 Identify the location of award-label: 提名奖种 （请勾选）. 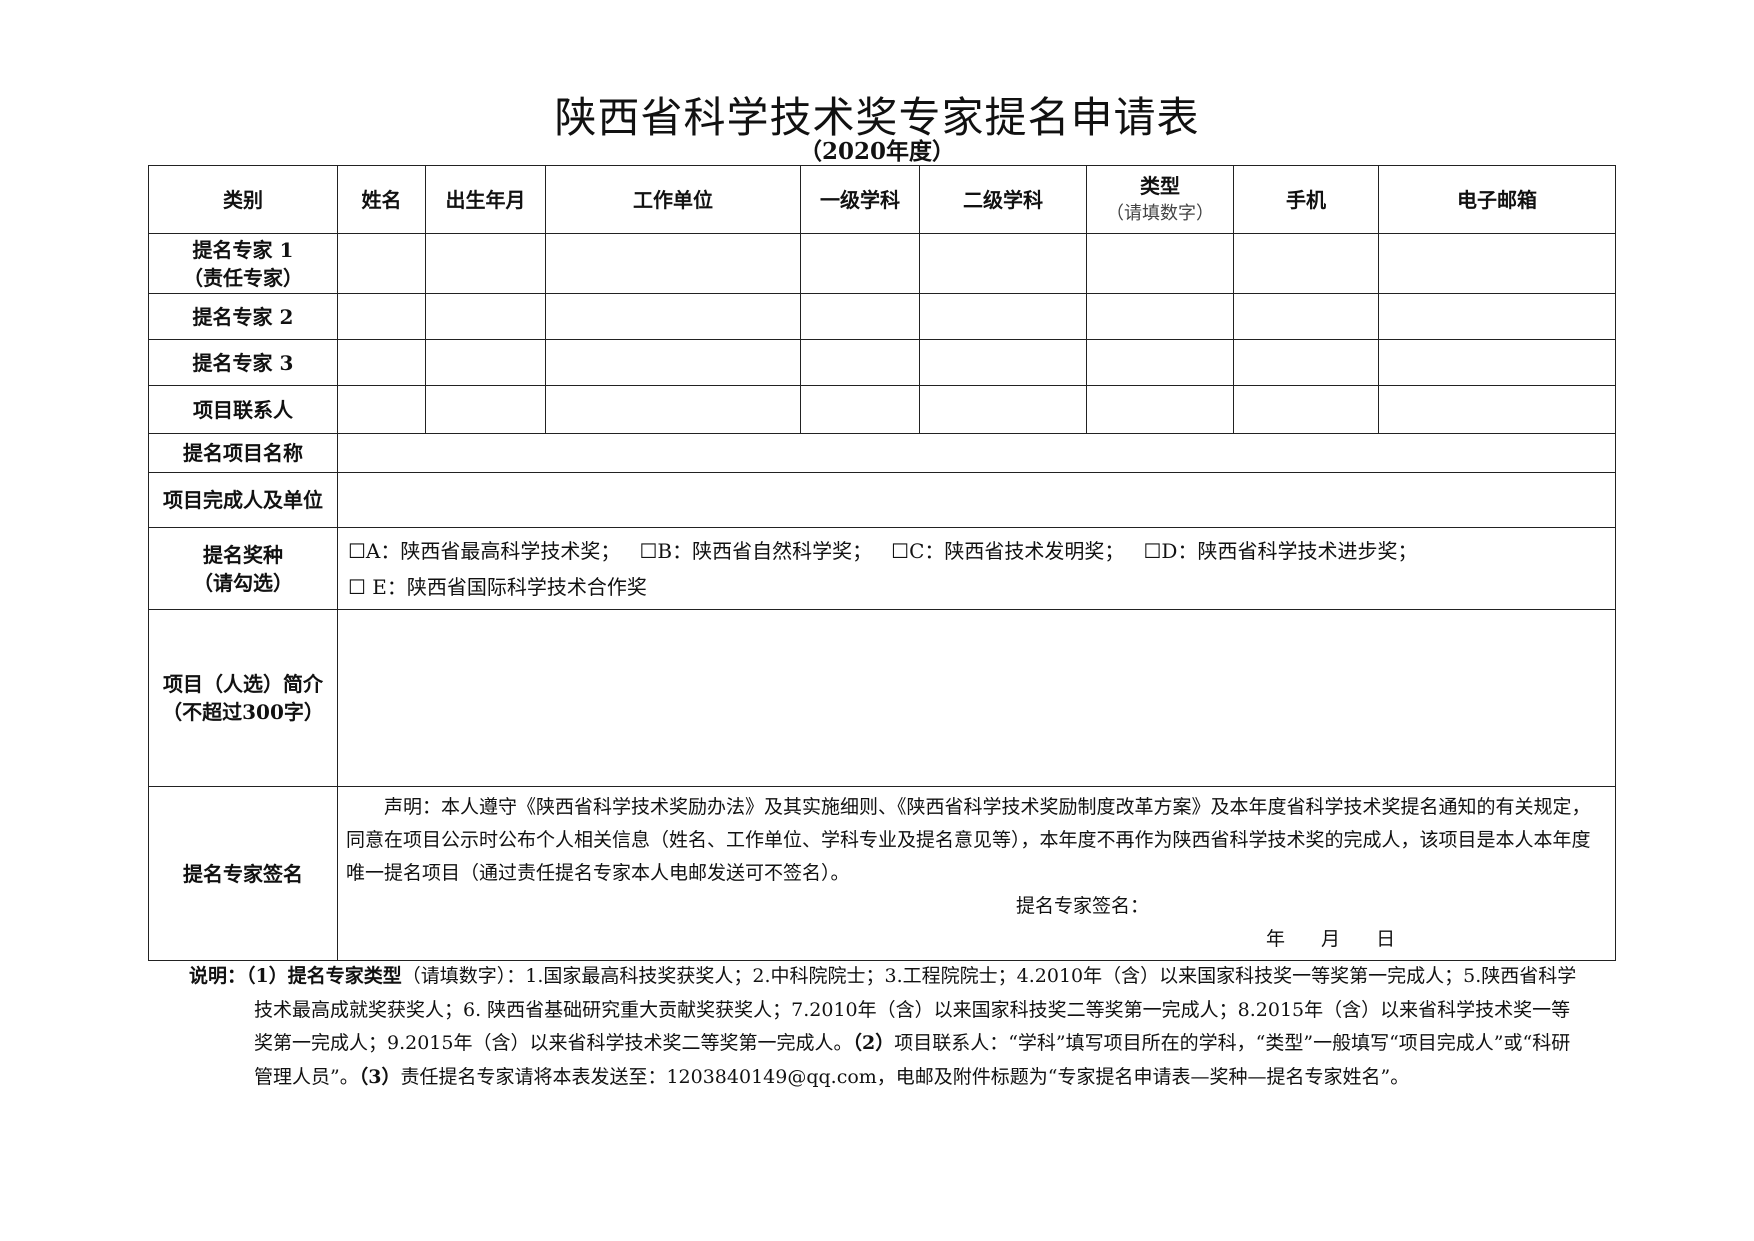
(243, 568).